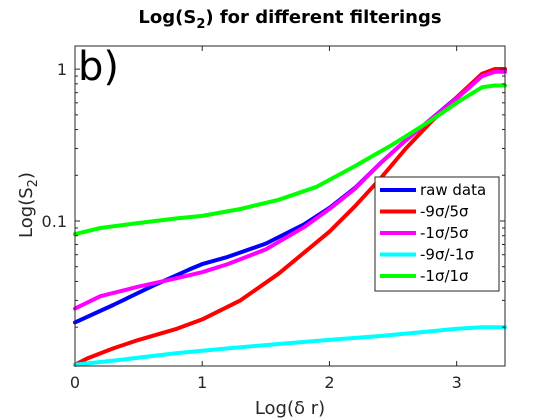  What do you see at coordinates (329, 382) in the screenshot?
I see `x-tick-label-2: 2` at bounding box center [329, 382].